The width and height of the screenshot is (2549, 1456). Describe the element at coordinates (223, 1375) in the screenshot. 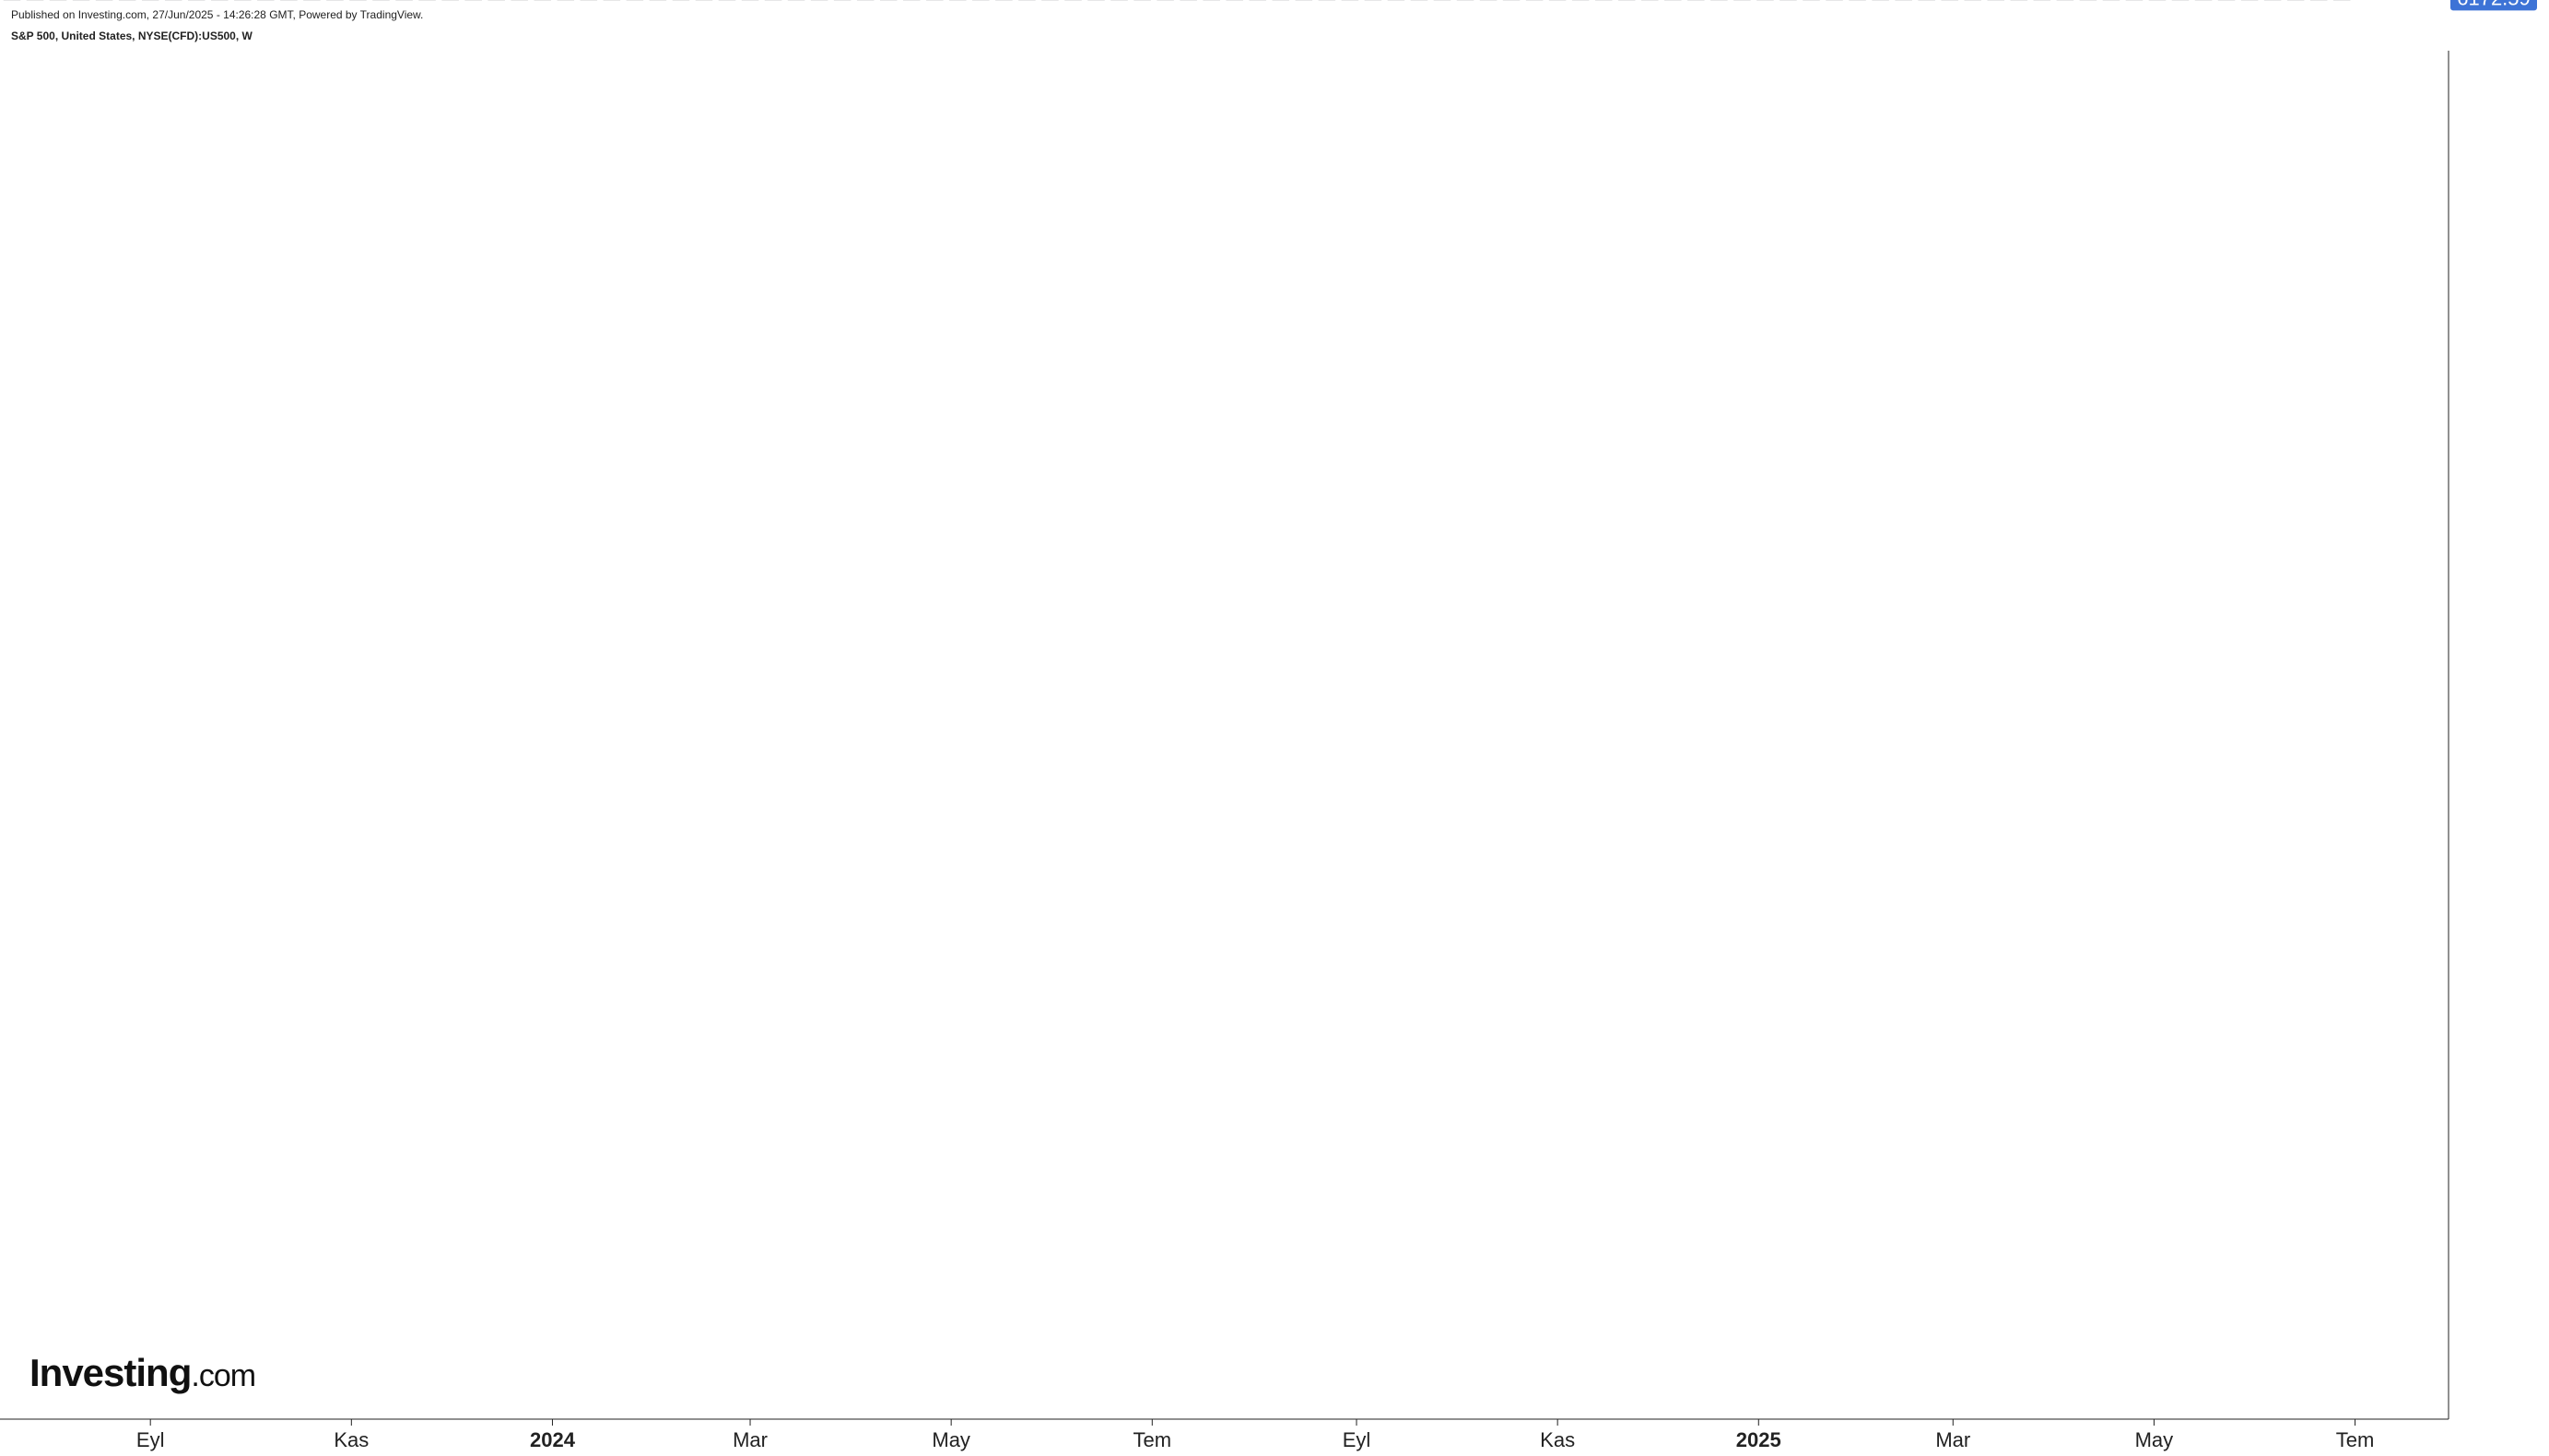

I see `logo-suffix: .com` at that location.